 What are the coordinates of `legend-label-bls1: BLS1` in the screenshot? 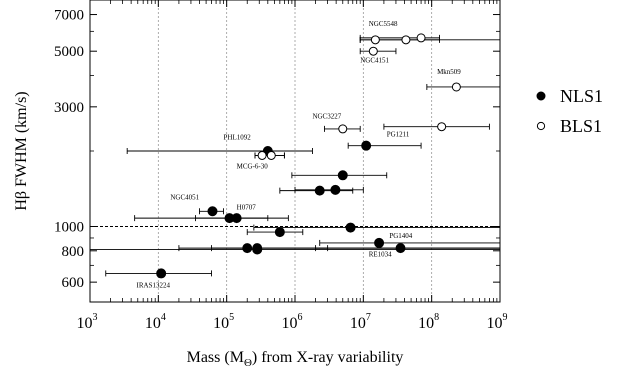 It's located at (581, 126).